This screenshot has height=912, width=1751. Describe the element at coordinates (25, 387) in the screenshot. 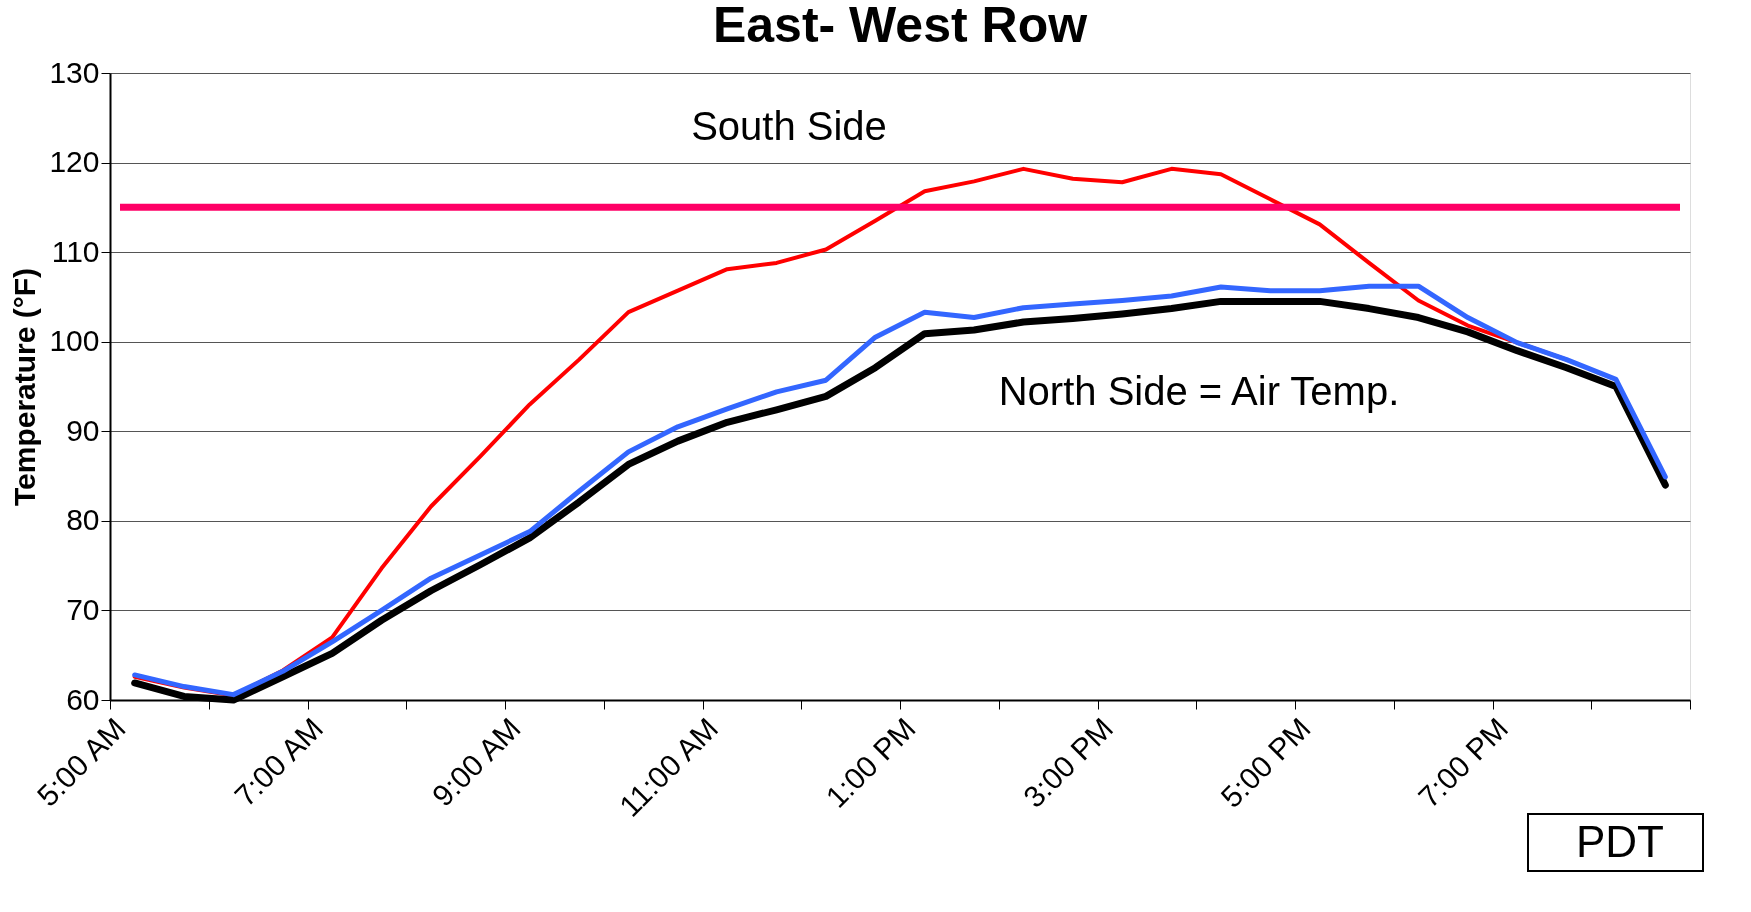

I see `y-axis-title: Temperature (°F)` at that location.